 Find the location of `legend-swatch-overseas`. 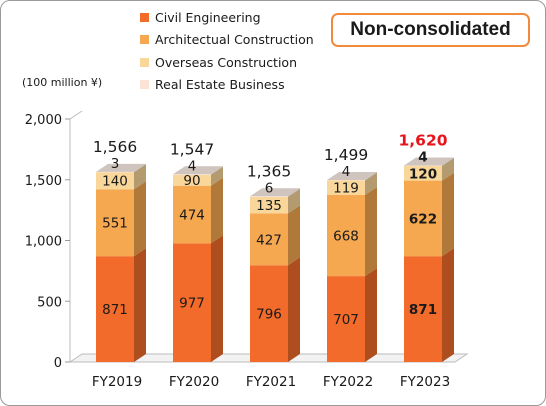

legend-swatch-overseas is located at coordinates (144, 62).